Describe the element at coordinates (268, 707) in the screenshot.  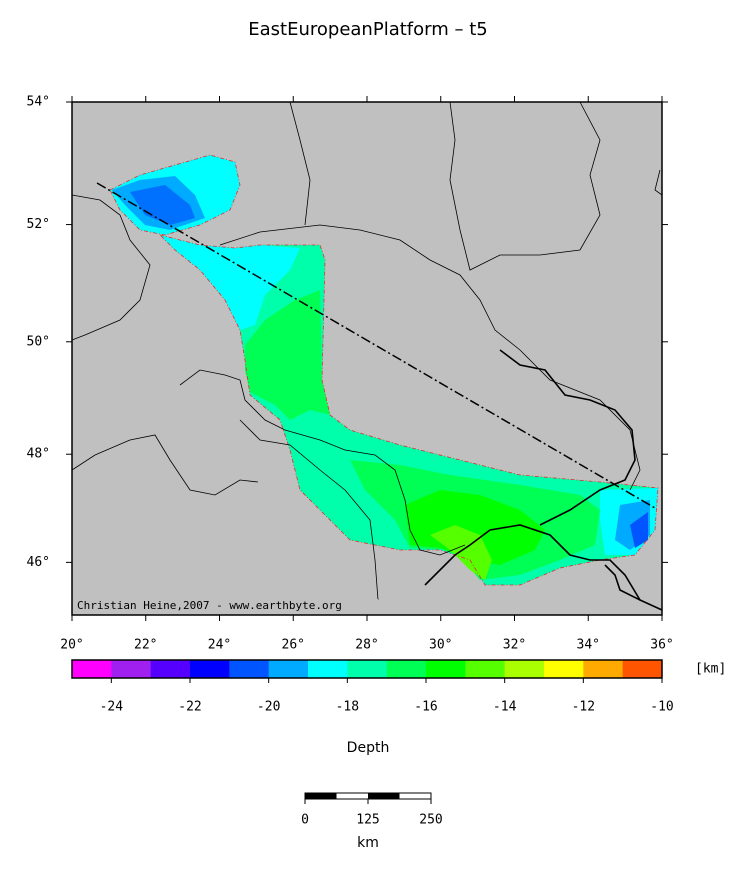
I see `colorbar-tick-label: -20` at that location.